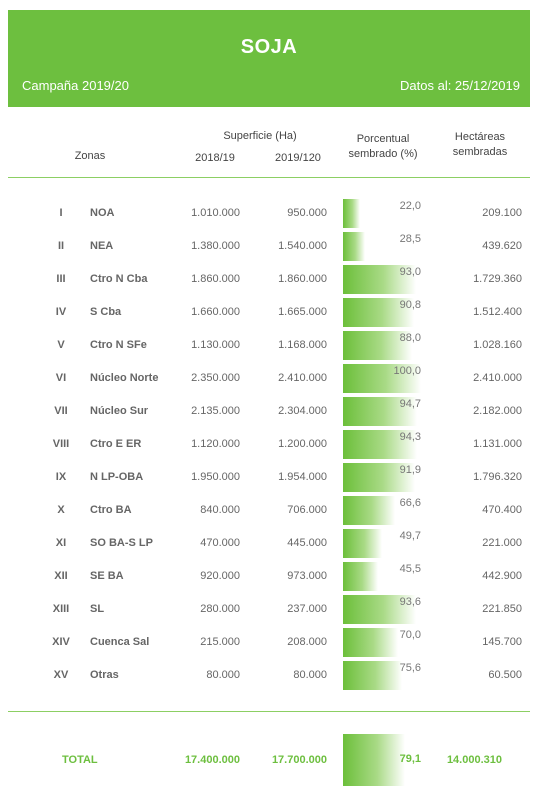  What do you see at coordinates (80, 760) in the screenshot?
I see `total-label: TOTAL` at bounding box center [80, 760].